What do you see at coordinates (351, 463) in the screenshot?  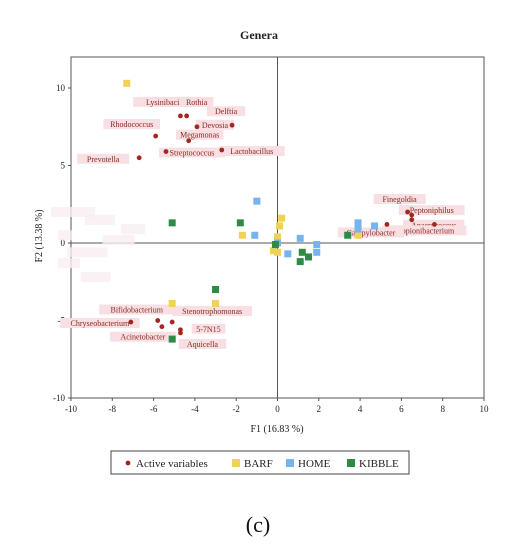 I see `legend-marker-kibble` at bounding box center [351, 463].